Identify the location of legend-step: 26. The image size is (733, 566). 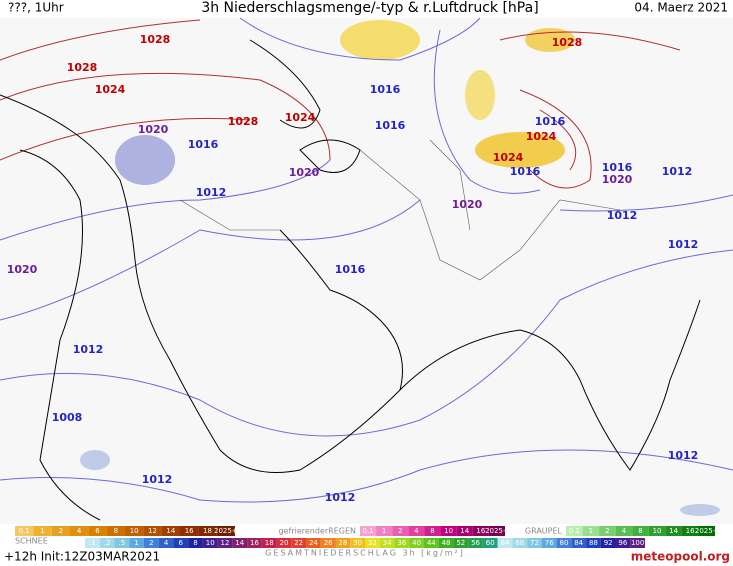
(328, 543).